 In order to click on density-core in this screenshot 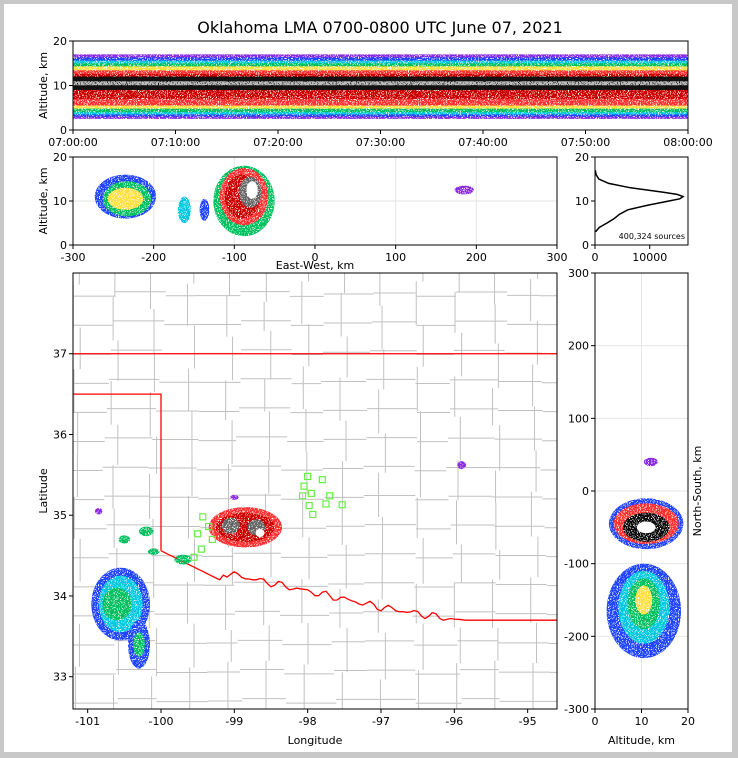, I will do `click(380, 83)`.